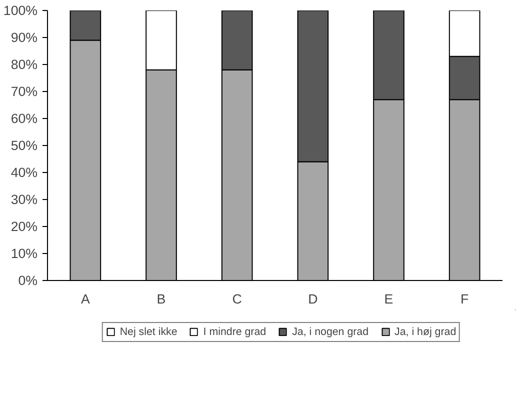 This screenshot has width=530, height=411. What do you see at coordinates (24, 199) in the screenshot?
I see `y-tick-label: 30%` at bounding box center [24, 199].